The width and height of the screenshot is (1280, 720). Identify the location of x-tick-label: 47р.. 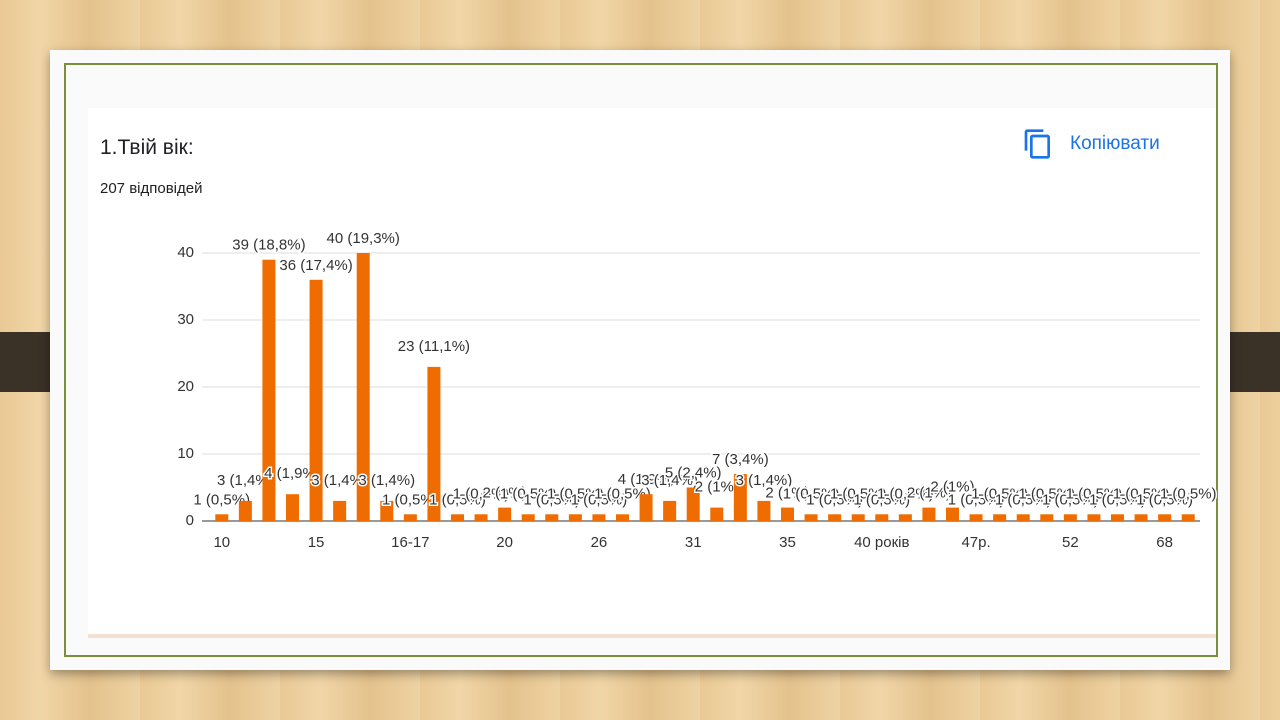
(975, 542).